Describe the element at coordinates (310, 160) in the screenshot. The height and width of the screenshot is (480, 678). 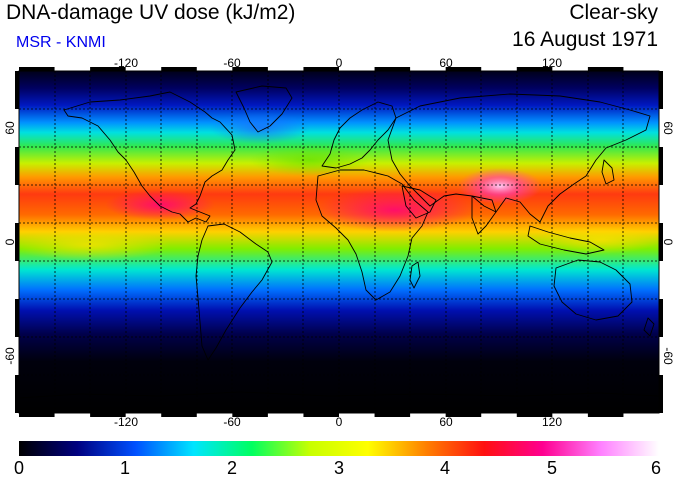
I see `mediterranean-region` at that location.